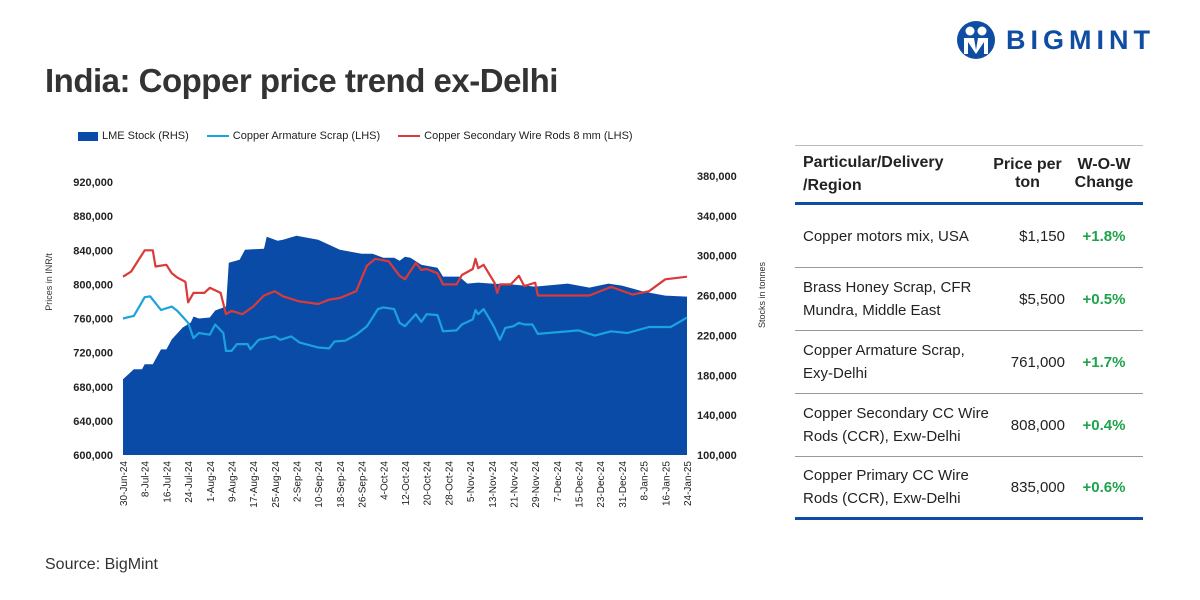 This screenshot has height=600, width=1200. What do you see at coordinates (341, 484) in the screenshot?
I see `x-tick-label: 18-Sep-24` at bounding box center [341, 484].